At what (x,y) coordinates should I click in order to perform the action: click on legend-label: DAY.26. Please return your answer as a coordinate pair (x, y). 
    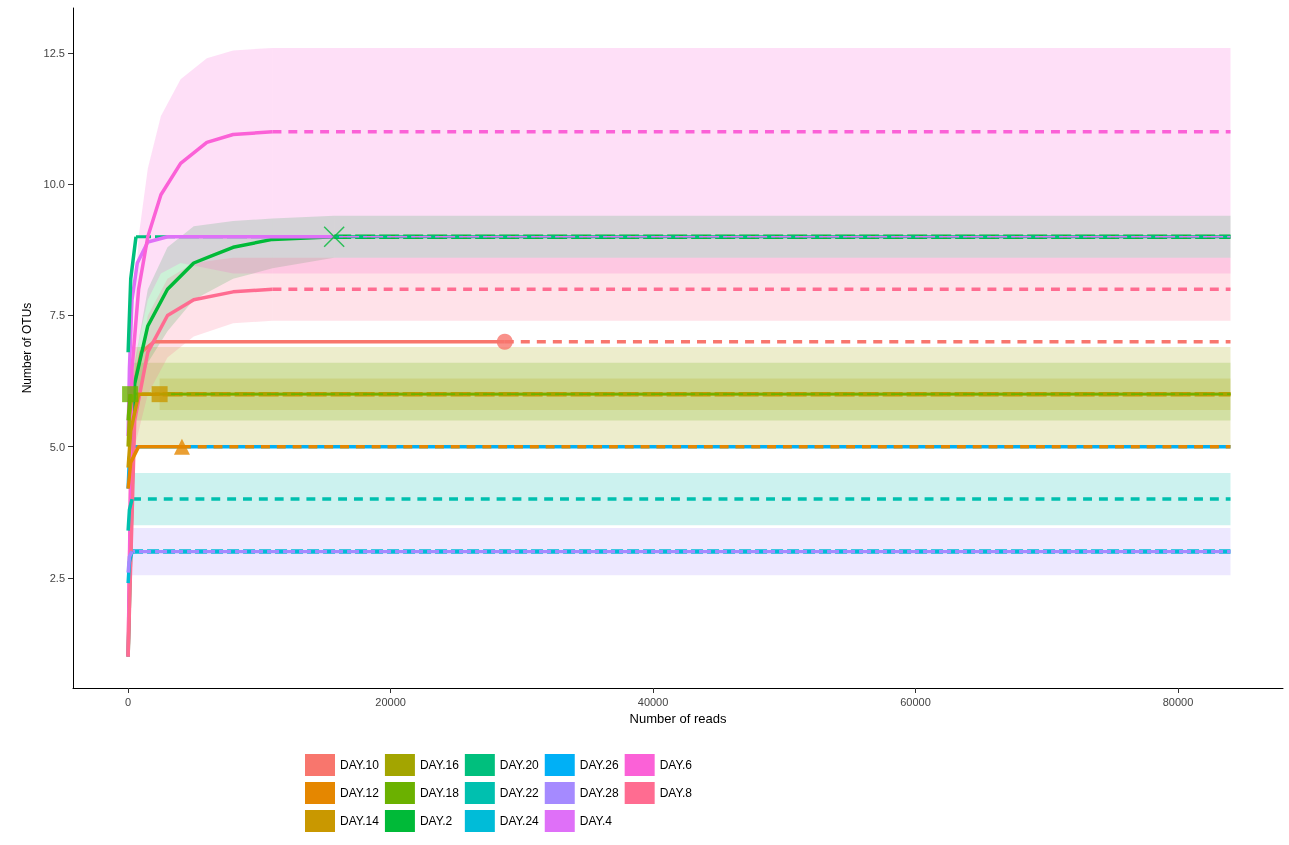
    Looking at the image, I should click on (599, 765).